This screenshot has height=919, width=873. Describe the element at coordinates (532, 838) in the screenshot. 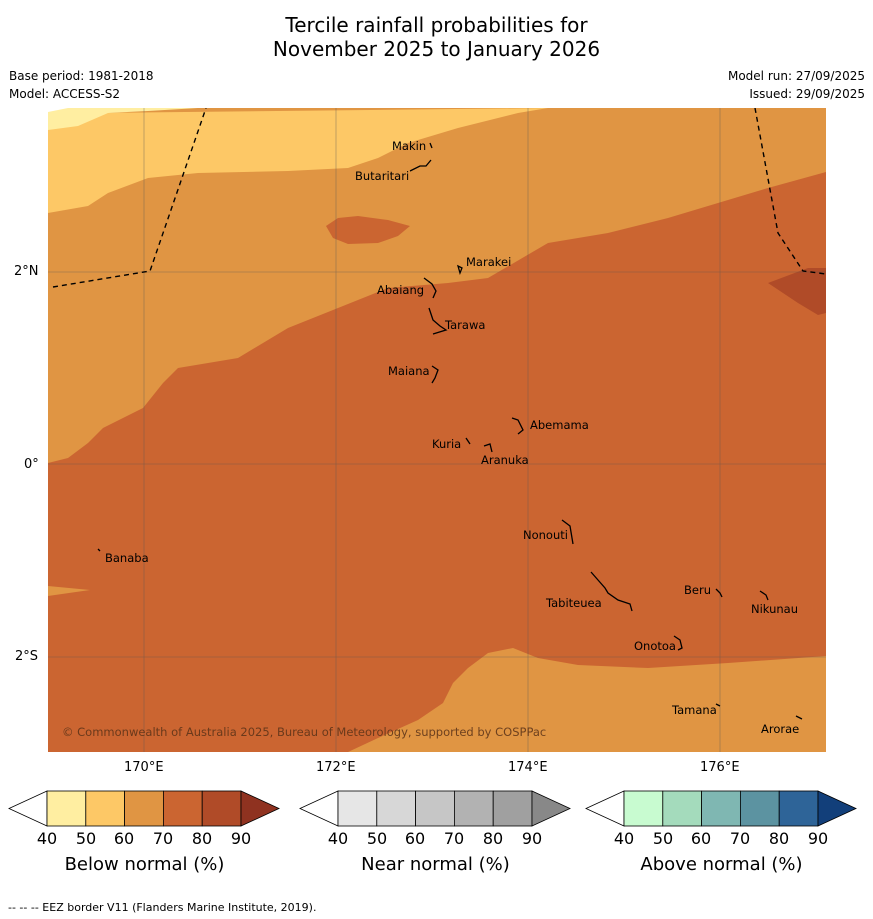

I see `tick-near-90: 90` at that location.